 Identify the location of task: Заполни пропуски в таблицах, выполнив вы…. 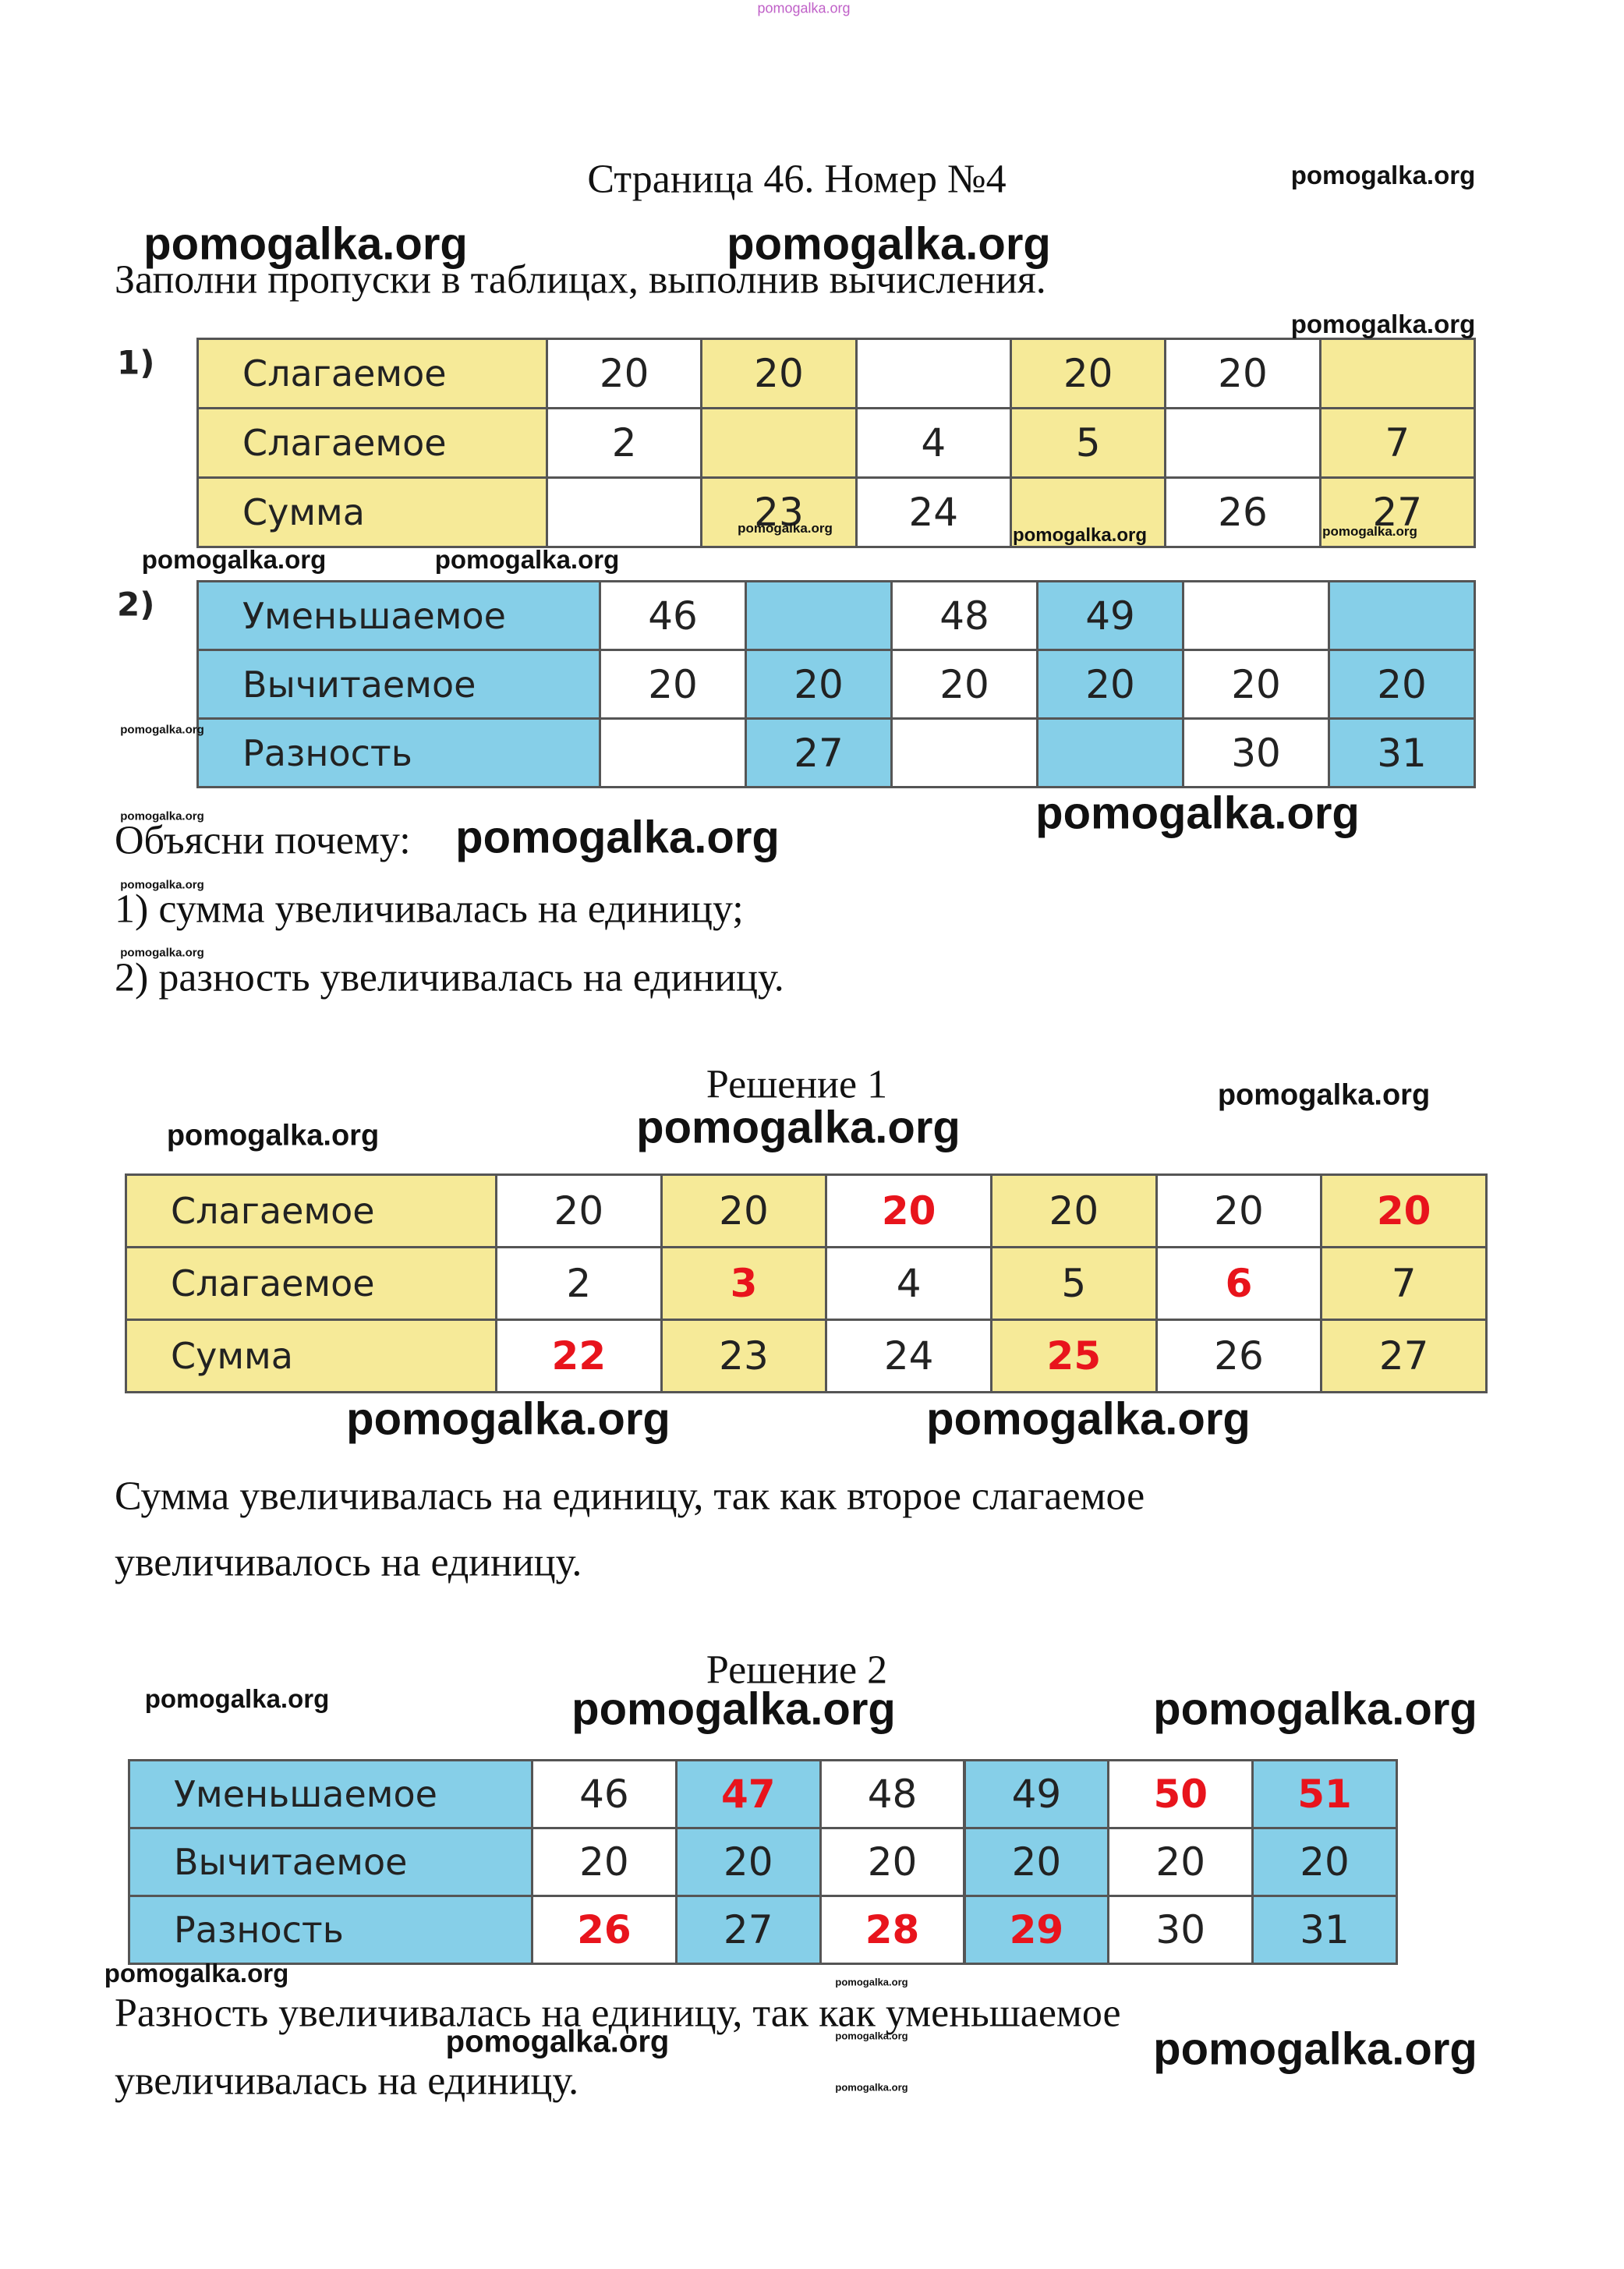
(580, 280).